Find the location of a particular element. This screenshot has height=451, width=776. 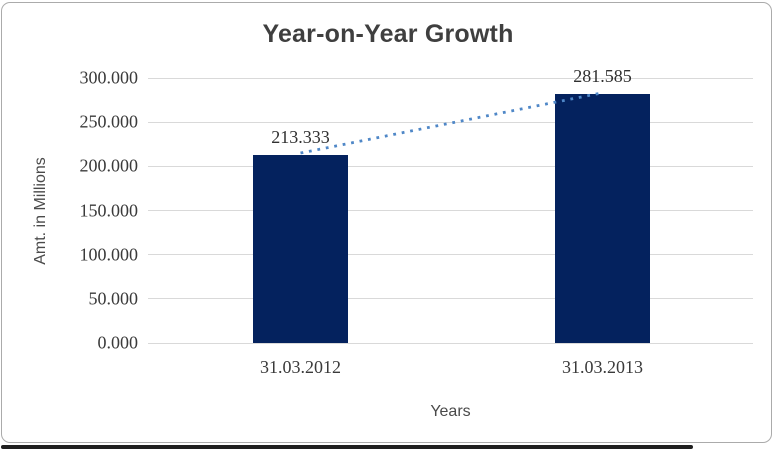

y-tick-label: 100.000 is located at coordinates (109, 254).